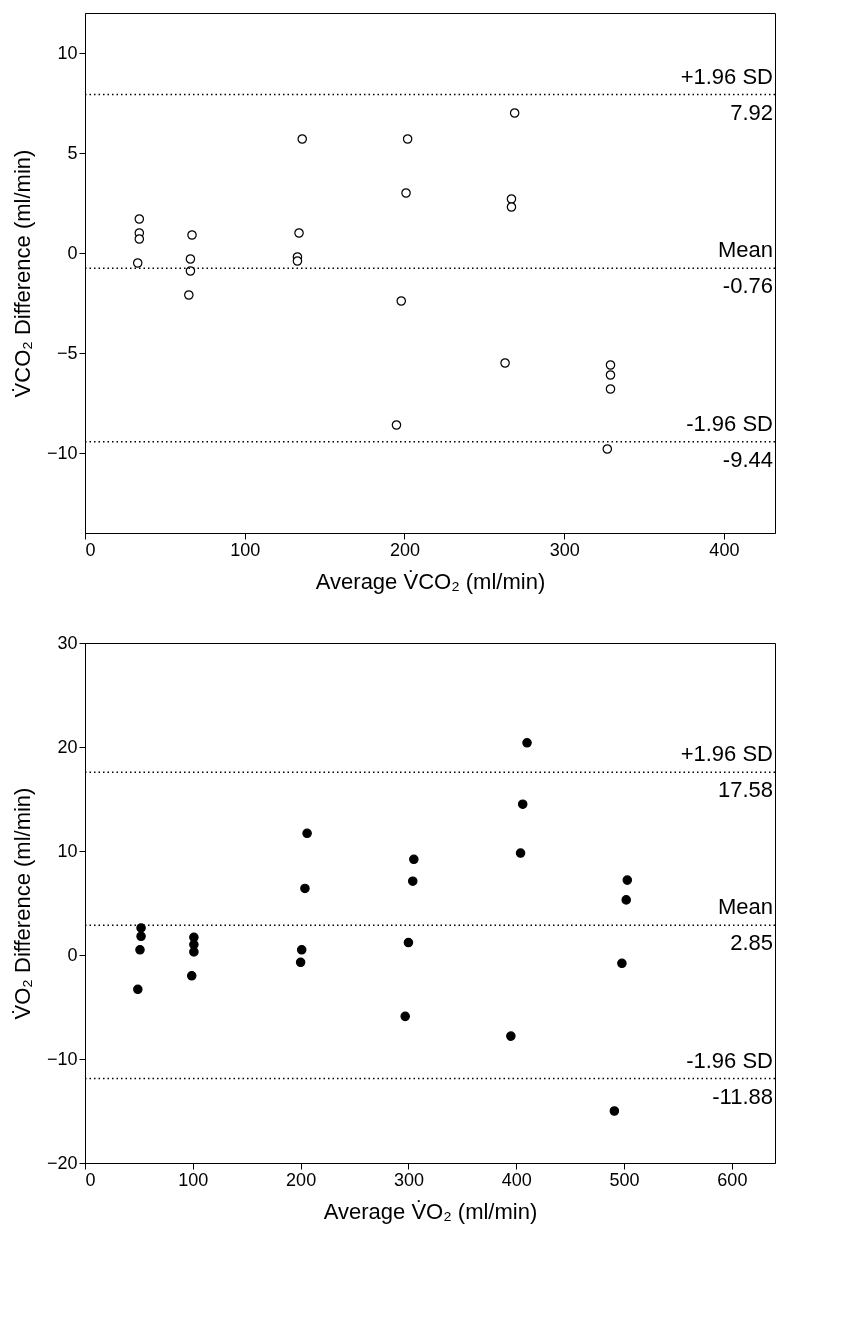 Image resolution: width=861 pixels, height=1317 pixels. What do you see at coordinates (22, 903) in the screenshot?
I see `y-axis-title: V̇O₂ Difference (ml/min)` at bounding box center [22, 903].